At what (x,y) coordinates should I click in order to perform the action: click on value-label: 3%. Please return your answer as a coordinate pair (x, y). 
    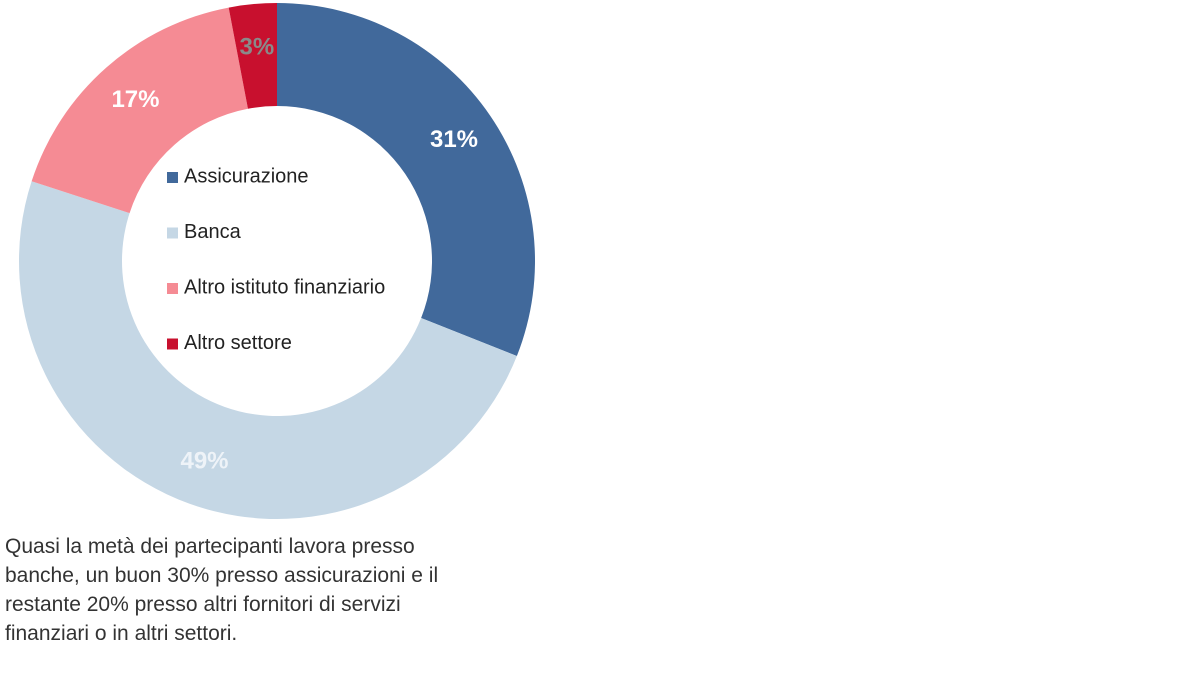
    Looking at the image, I should click on (257, 46).